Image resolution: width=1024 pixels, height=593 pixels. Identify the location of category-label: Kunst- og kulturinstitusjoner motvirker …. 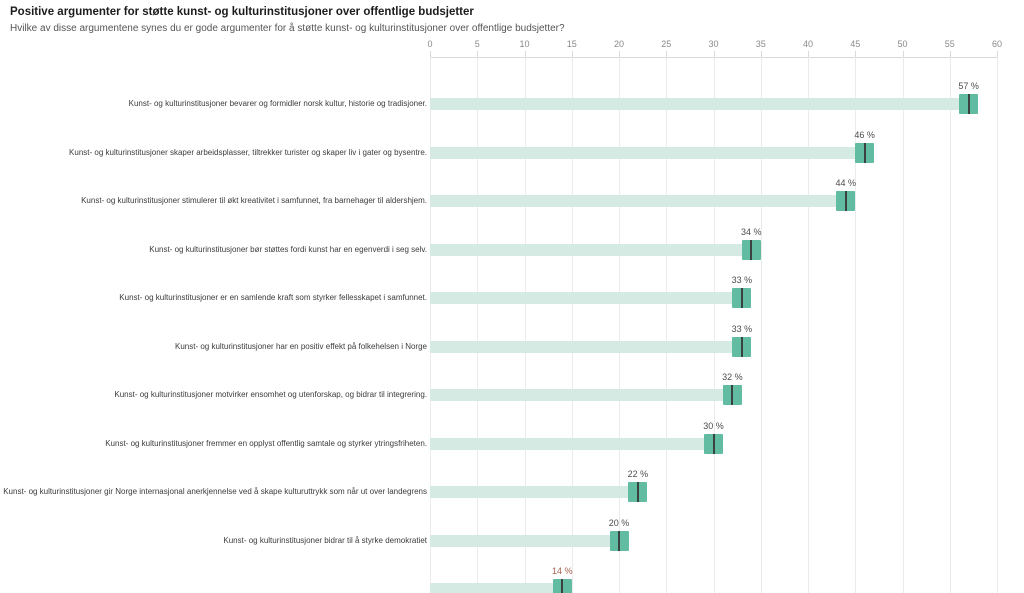
(270, 394).